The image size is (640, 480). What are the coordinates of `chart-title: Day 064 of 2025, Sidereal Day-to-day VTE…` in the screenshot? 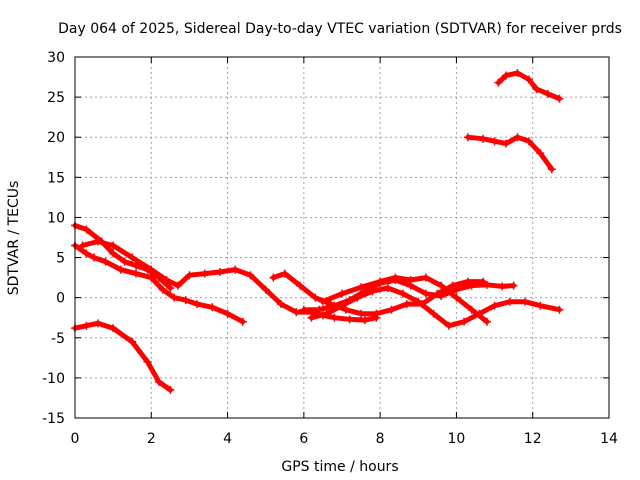 It's located at (340, 29).